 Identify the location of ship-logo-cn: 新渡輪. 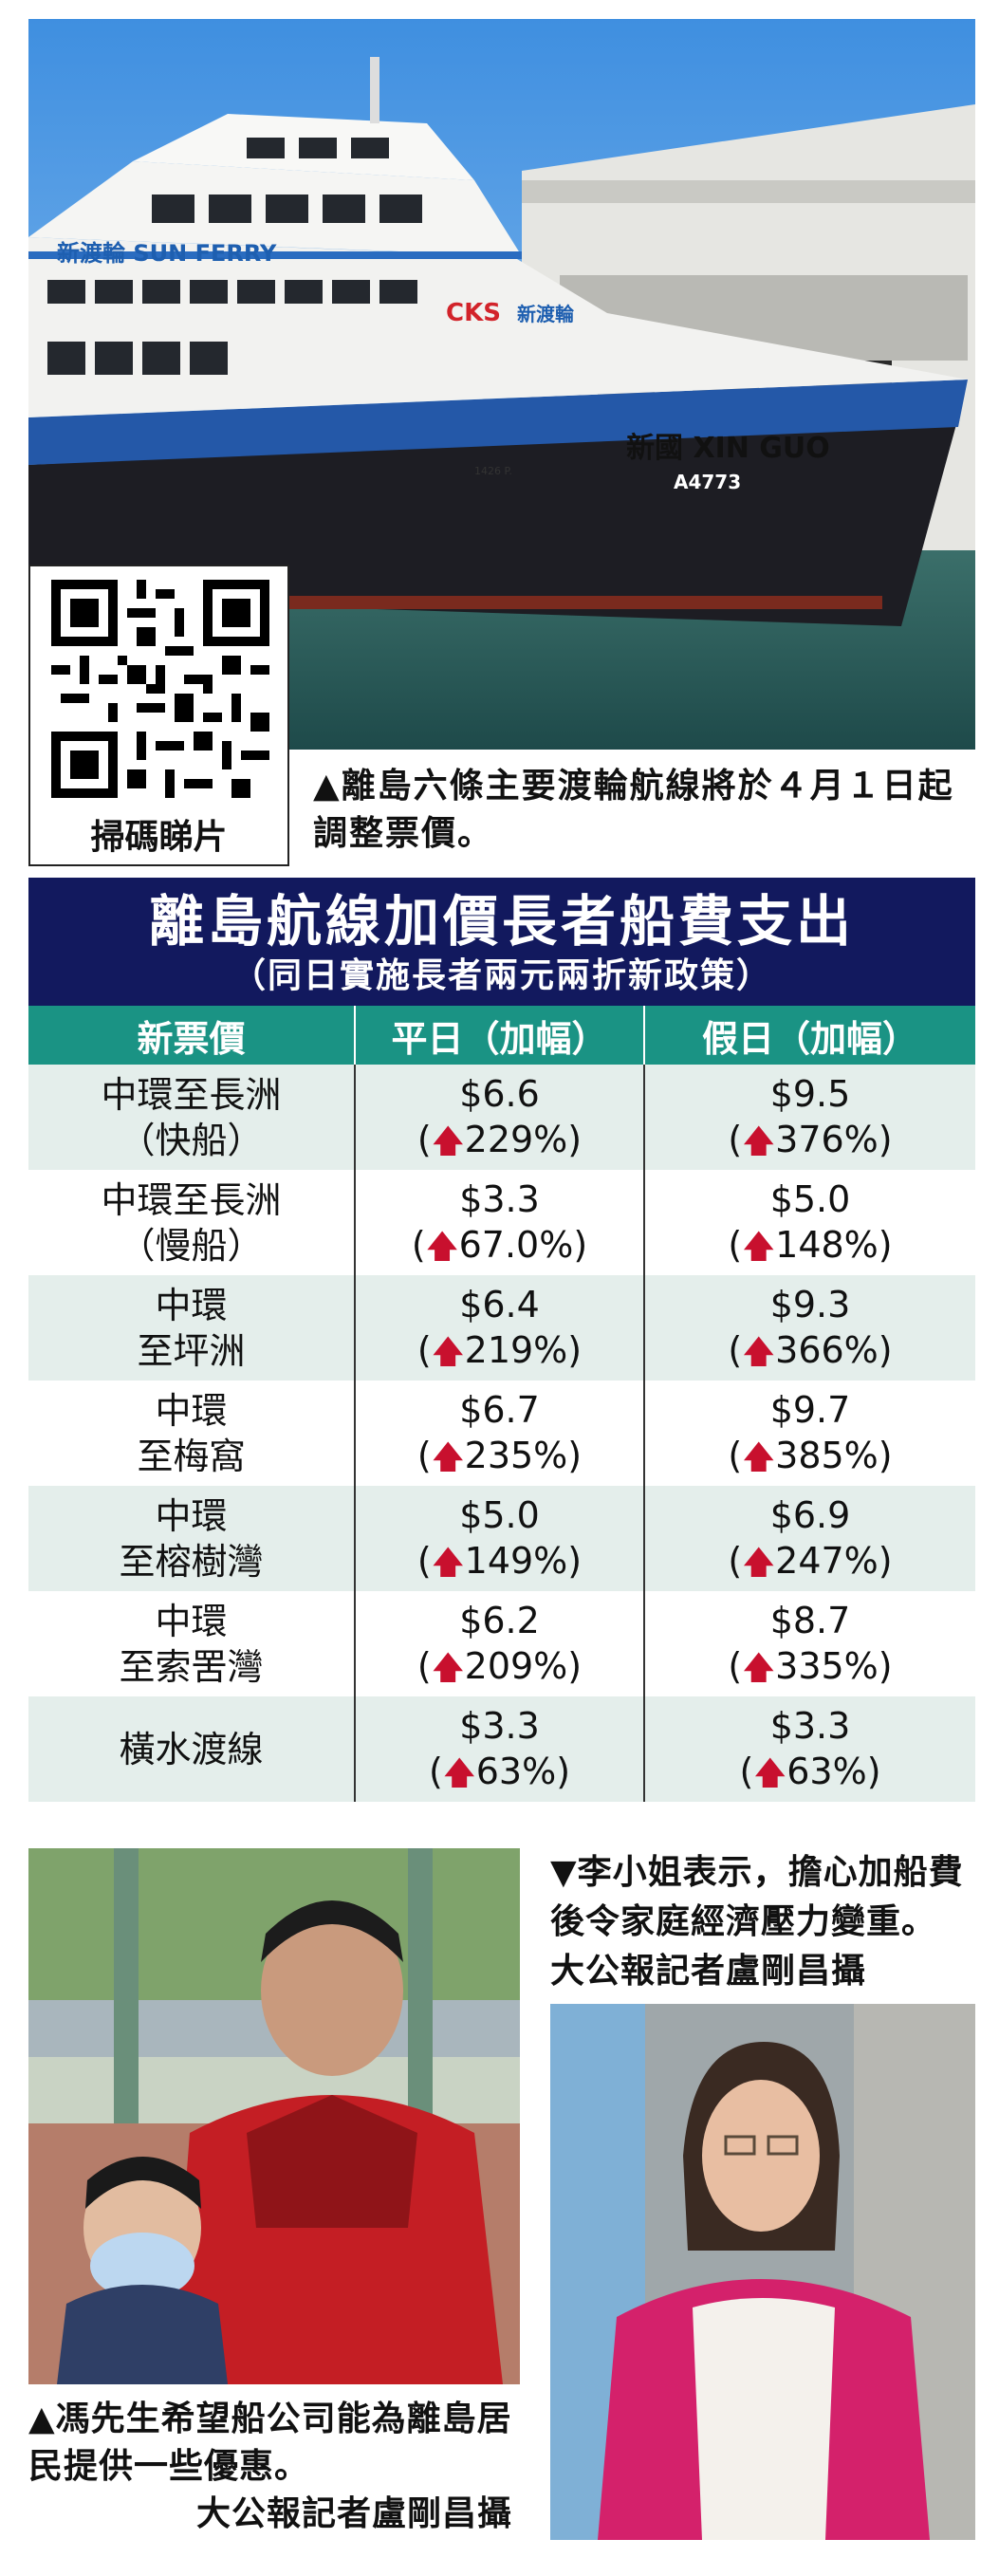
(546, 314).